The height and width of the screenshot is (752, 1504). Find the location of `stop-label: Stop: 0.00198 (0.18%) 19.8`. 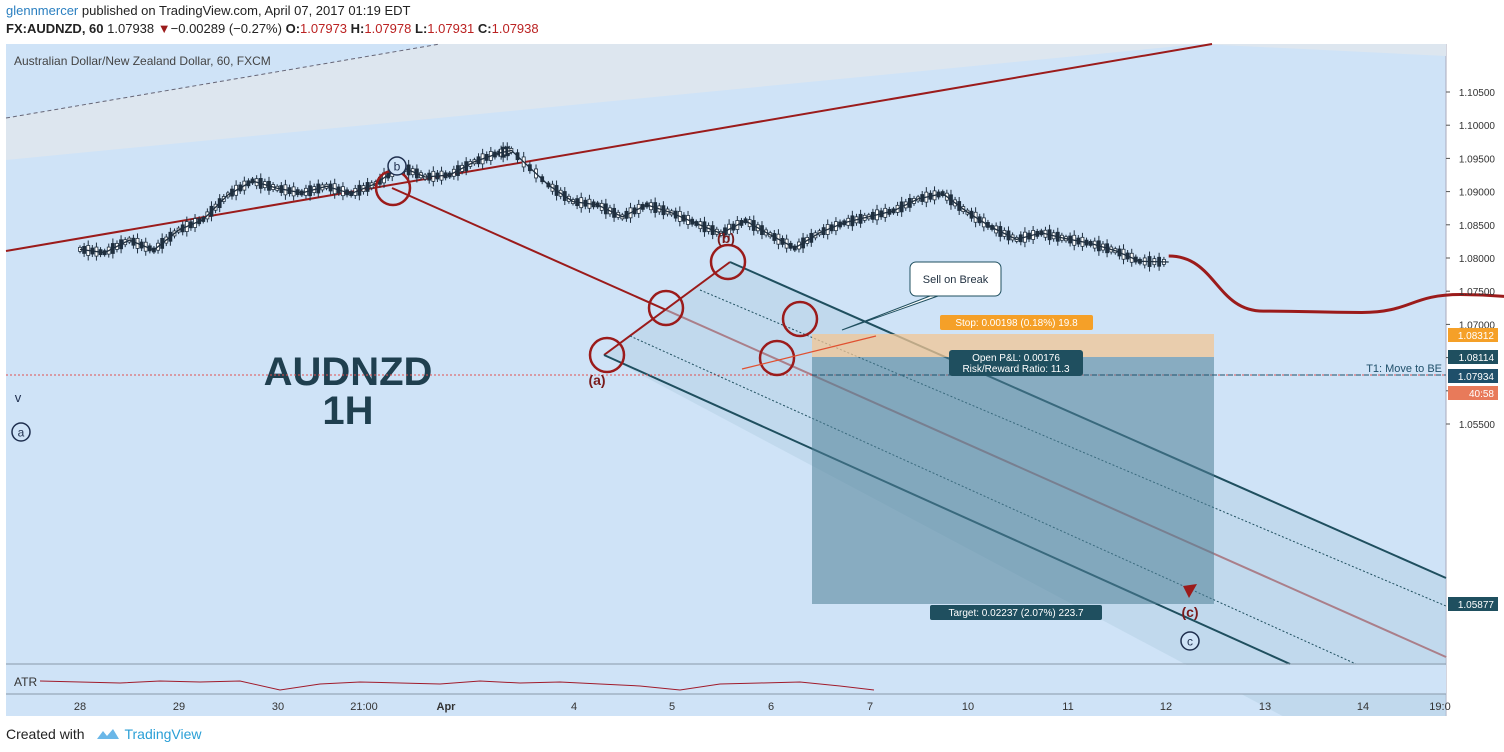

stop-label: Stop: 0.00198 (0.18%) 19.8 is located at coordinates (1016, 323).